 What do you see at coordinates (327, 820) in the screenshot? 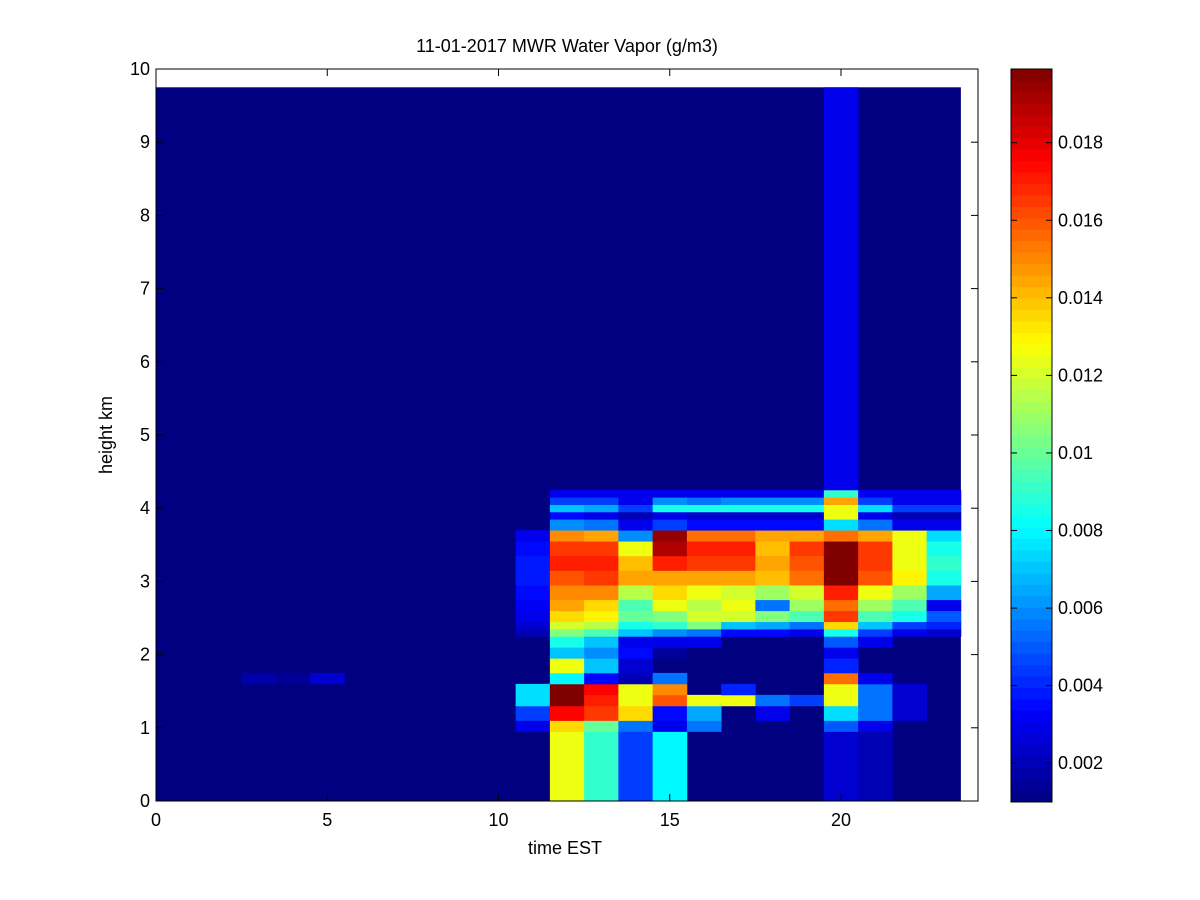
I see `x-tick-label: 5` at bounding box center [327, 820].